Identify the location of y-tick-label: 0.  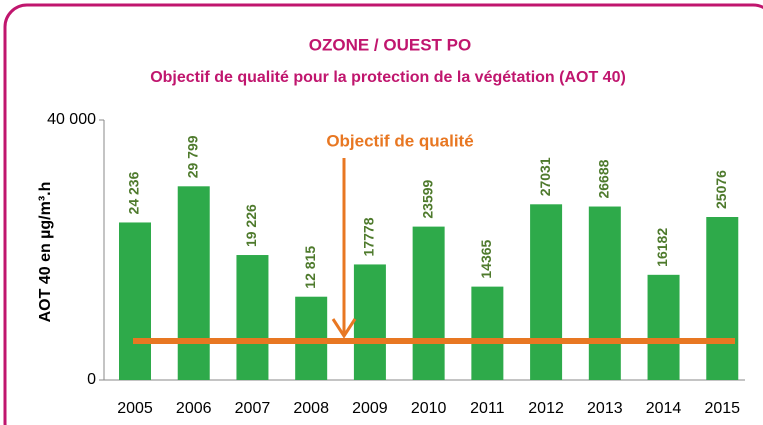
(91, 379).